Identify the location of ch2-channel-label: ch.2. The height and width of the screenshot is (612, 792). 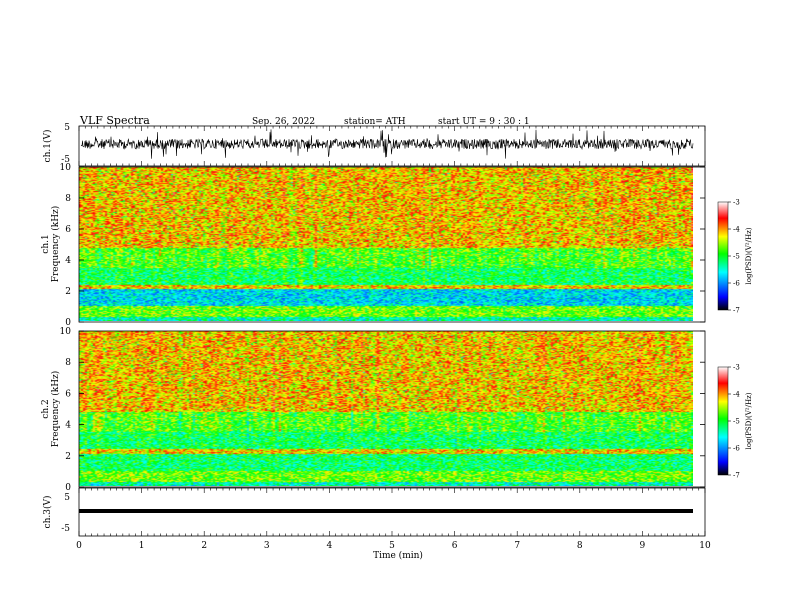
(46, 408).